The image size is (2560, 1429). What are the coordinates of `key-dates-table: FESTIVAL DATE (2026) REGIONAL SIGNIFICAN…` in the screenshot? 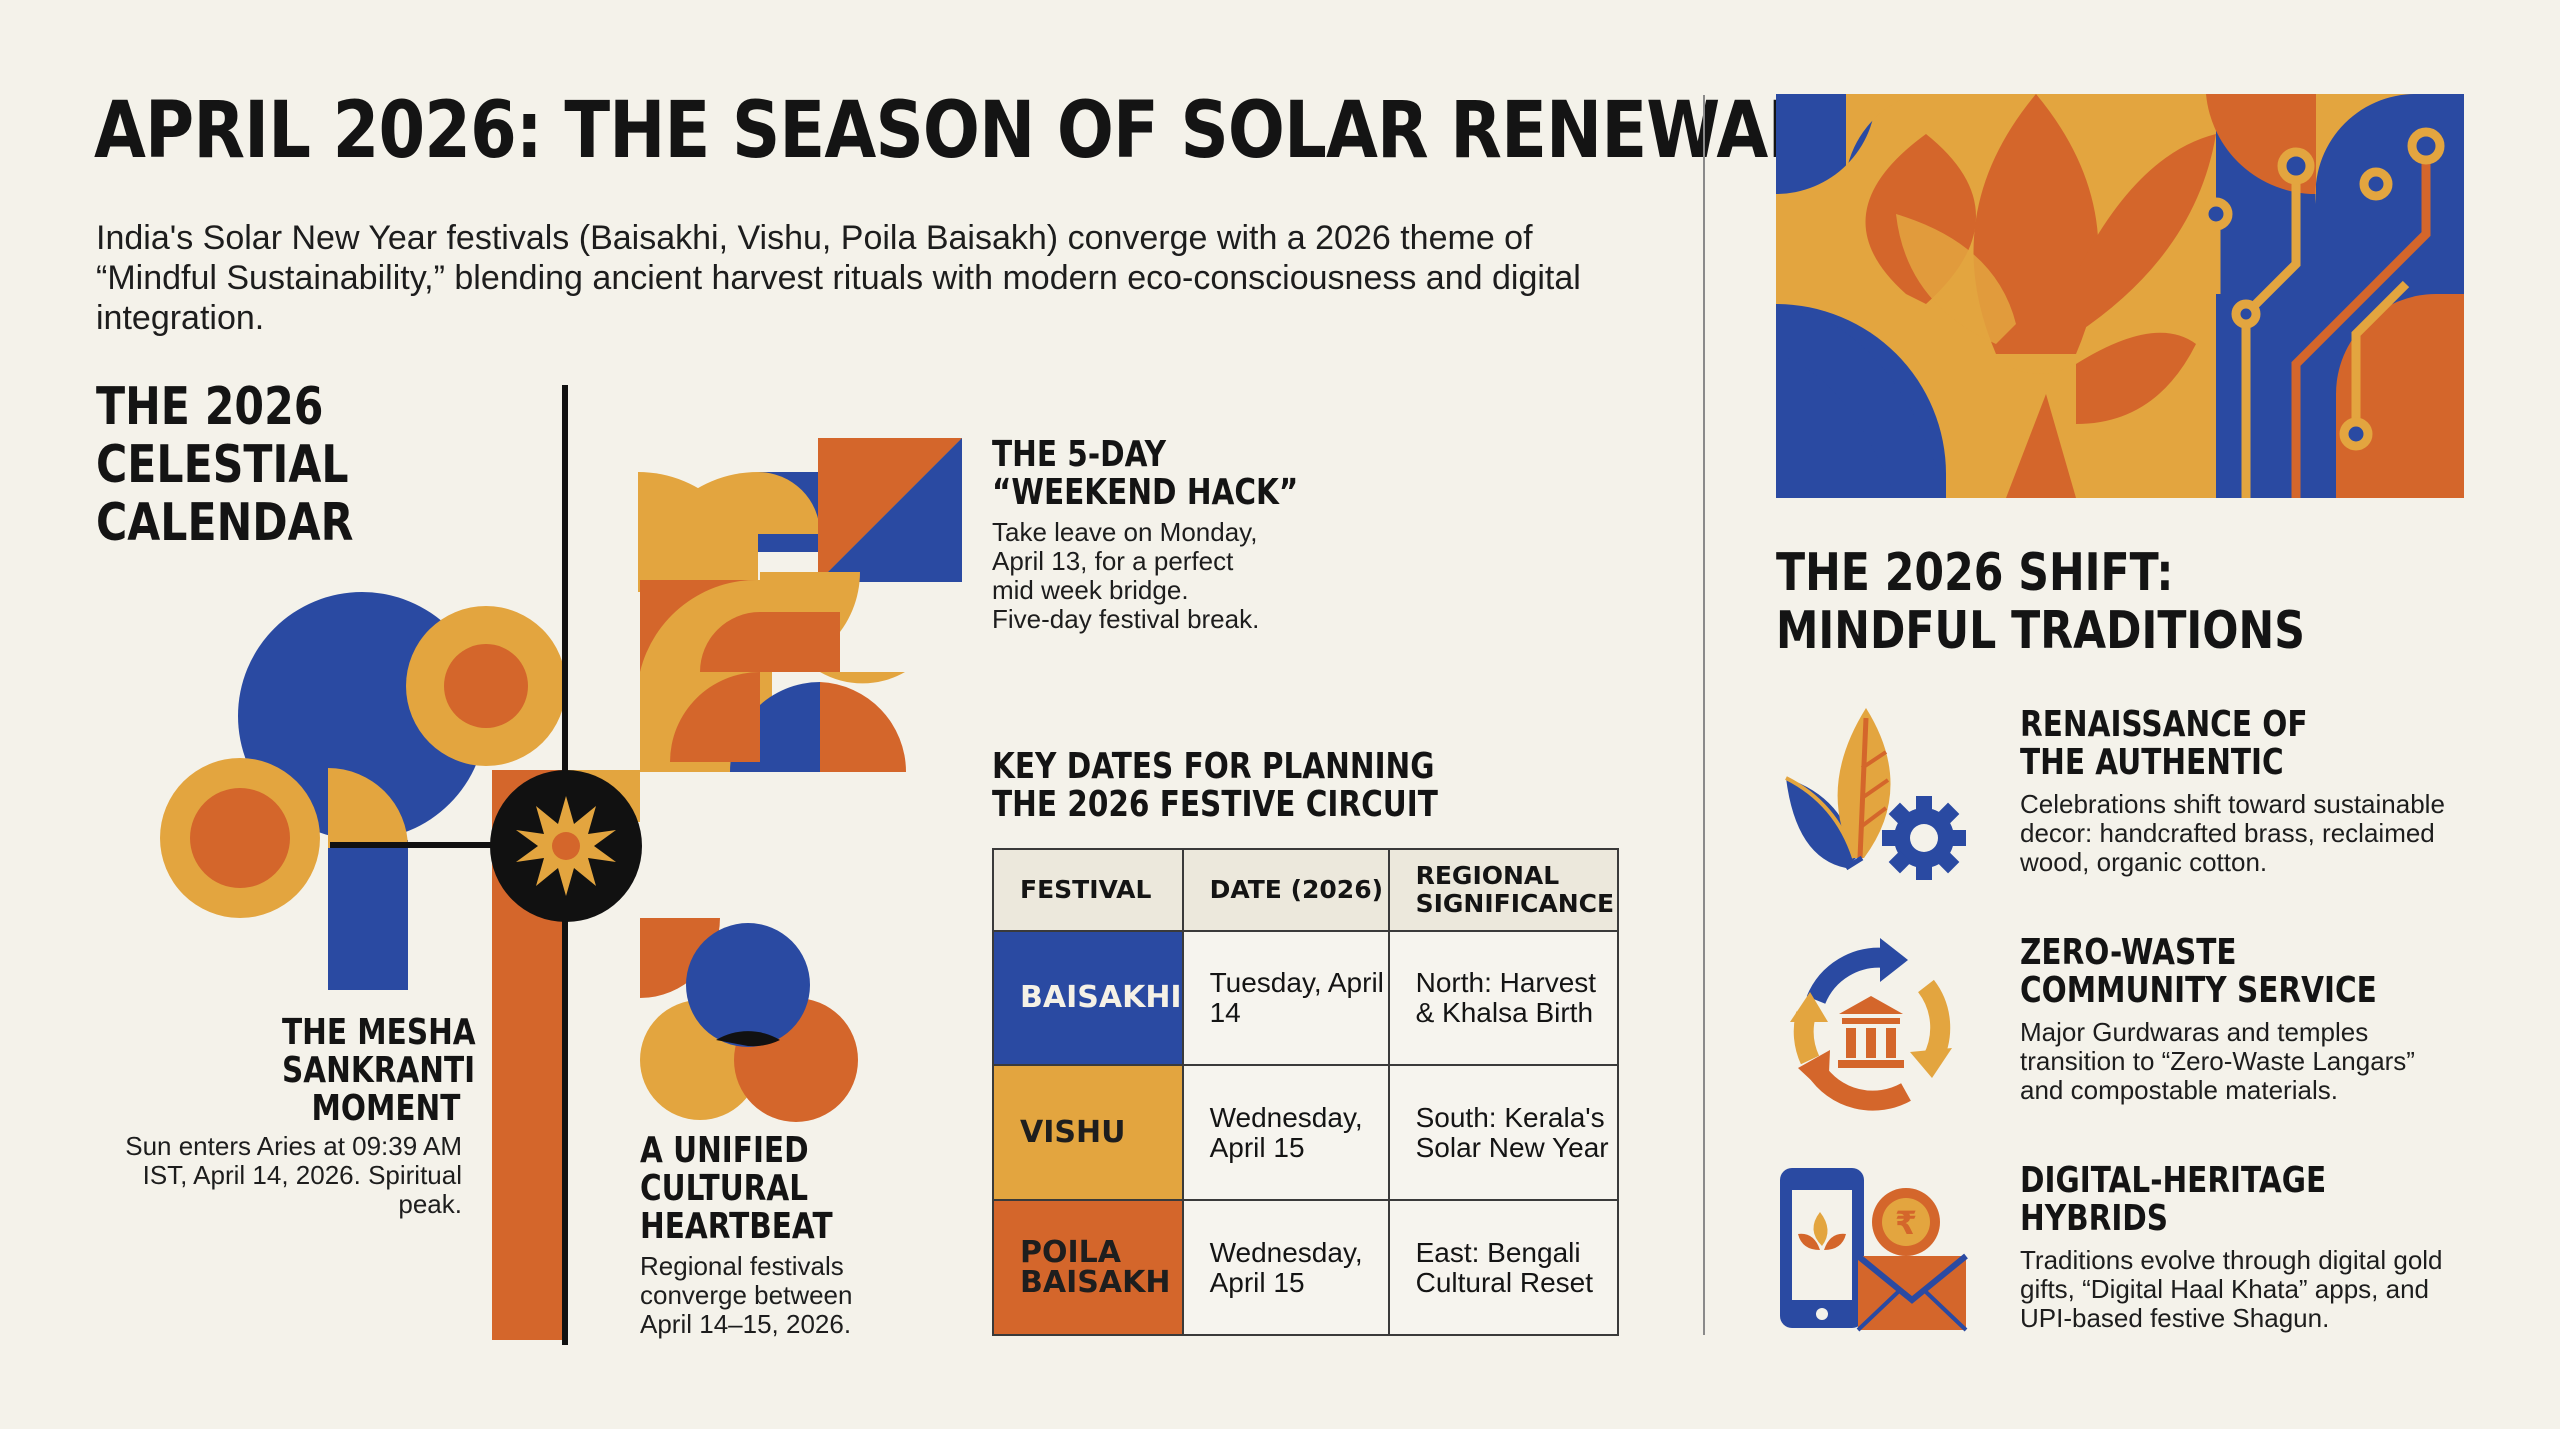 It's located at (1306, 1092).